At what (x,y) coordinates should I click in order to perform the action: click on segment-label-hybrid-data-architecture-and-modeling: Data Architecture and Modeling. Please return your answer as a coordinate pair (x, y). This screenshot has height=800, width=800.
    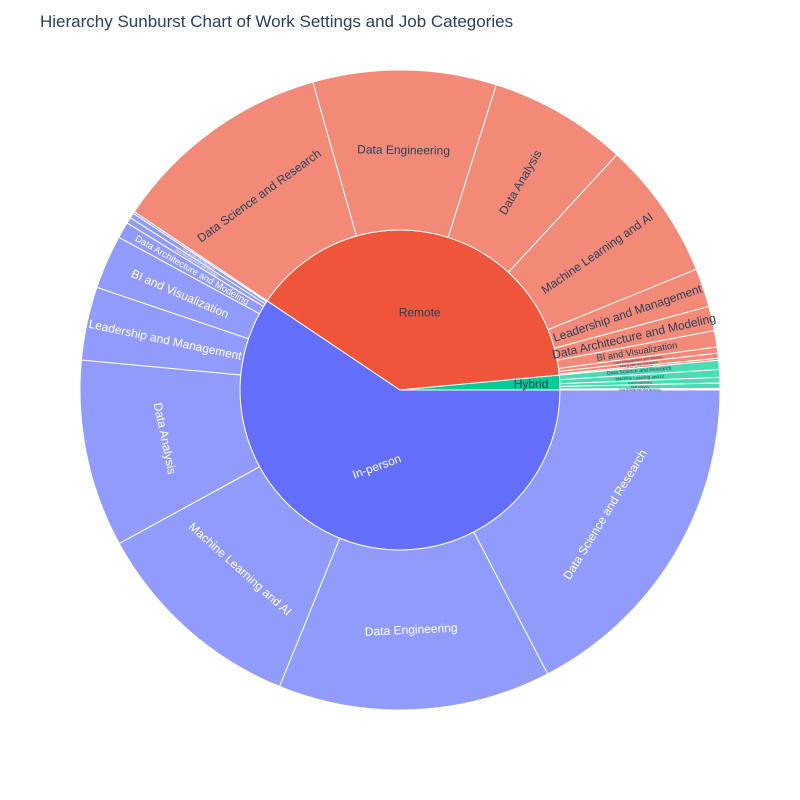
    Looking at the image, I should click on (640, 390).